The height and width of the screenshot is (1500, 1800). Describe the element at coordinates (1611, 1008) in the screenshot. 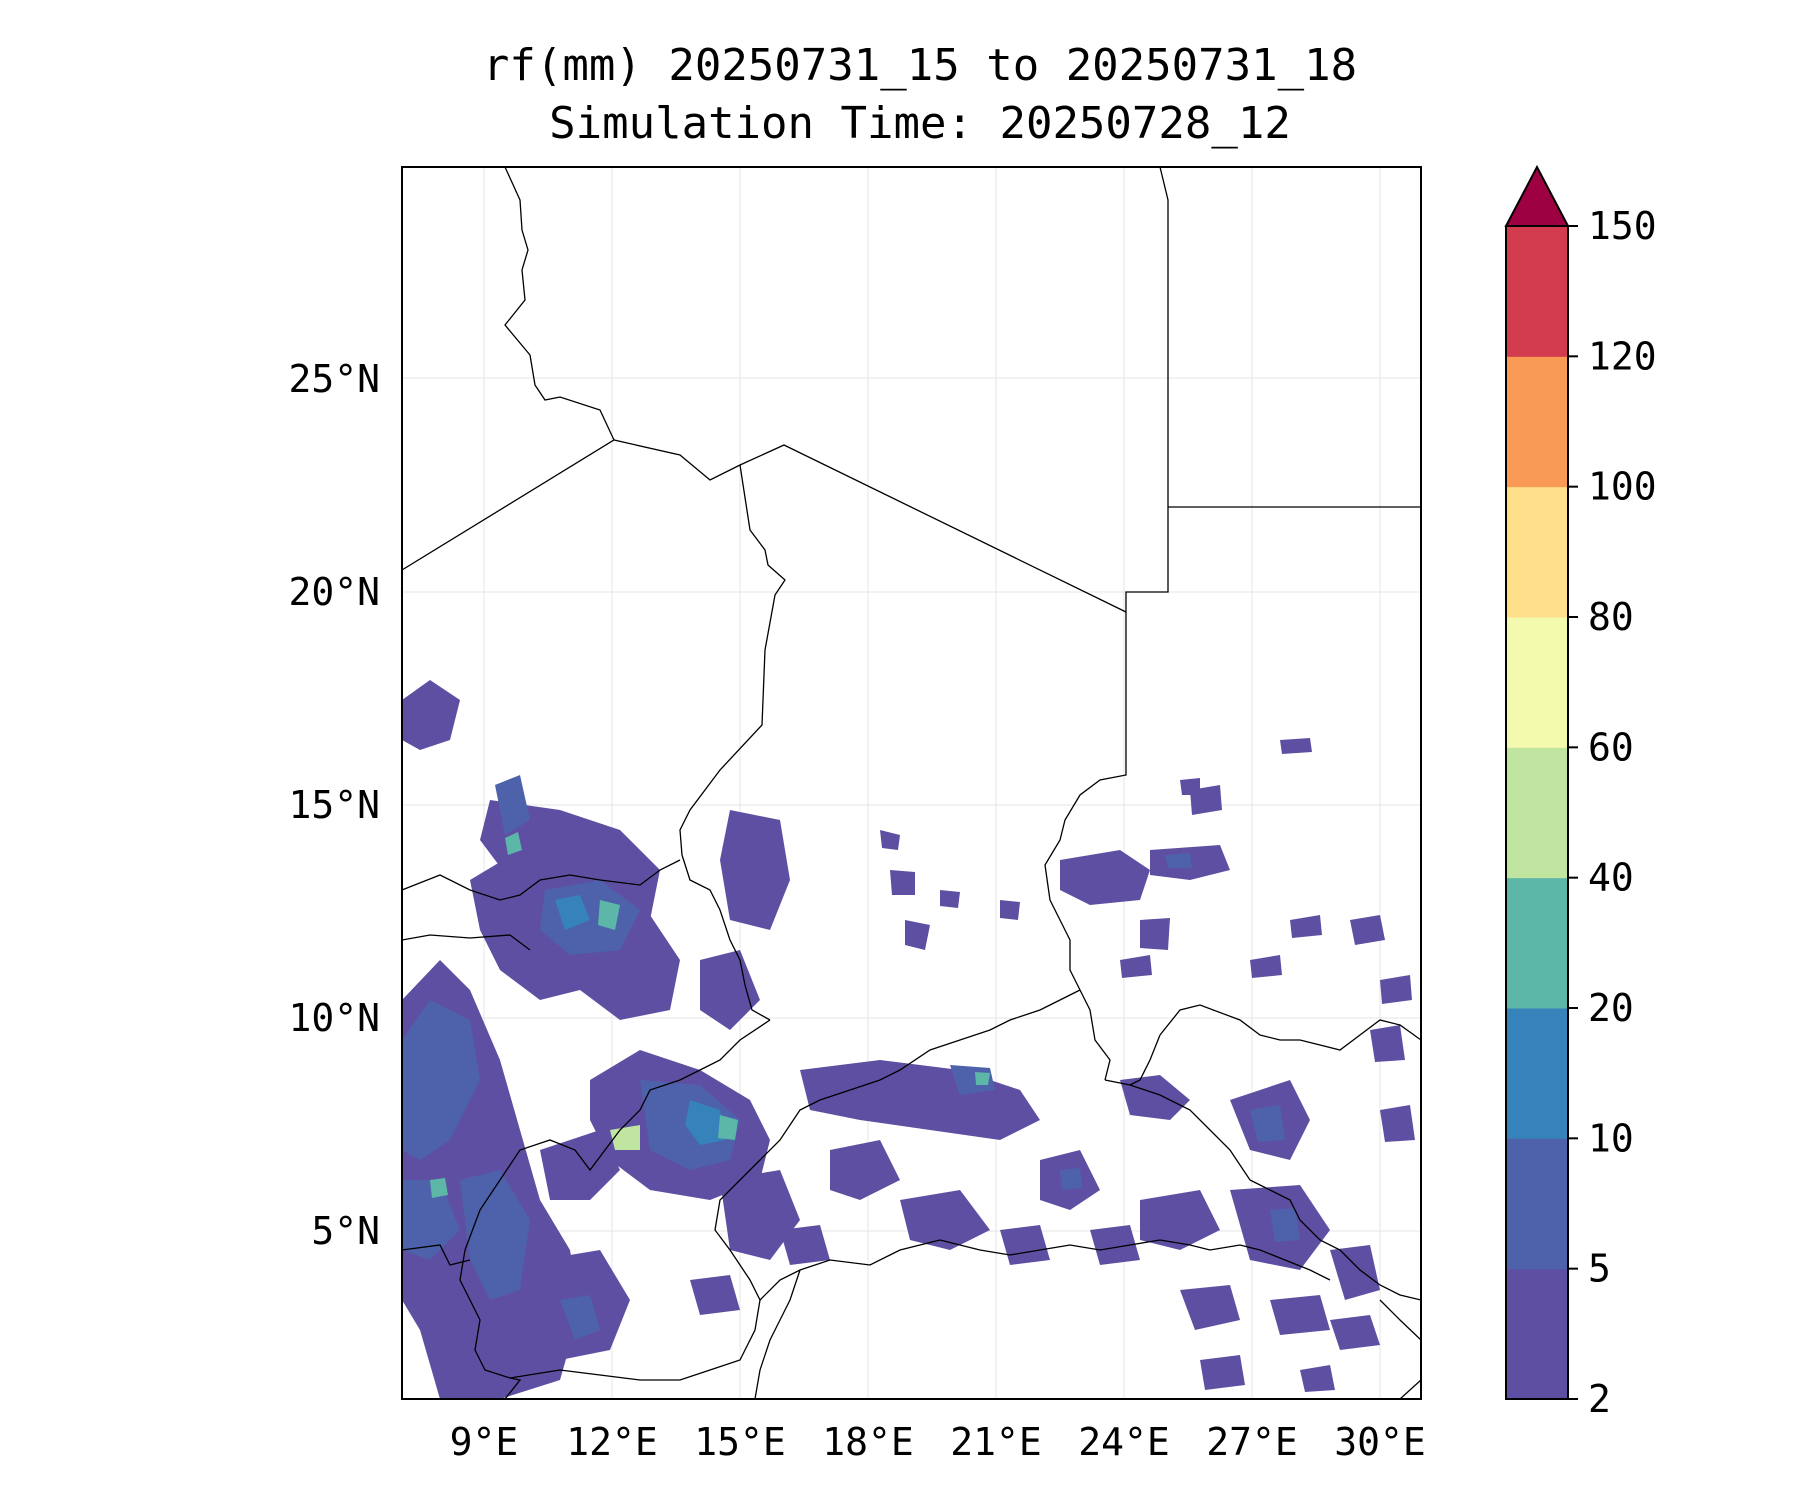

I see `colorbar-tick-label: 20` at that location.